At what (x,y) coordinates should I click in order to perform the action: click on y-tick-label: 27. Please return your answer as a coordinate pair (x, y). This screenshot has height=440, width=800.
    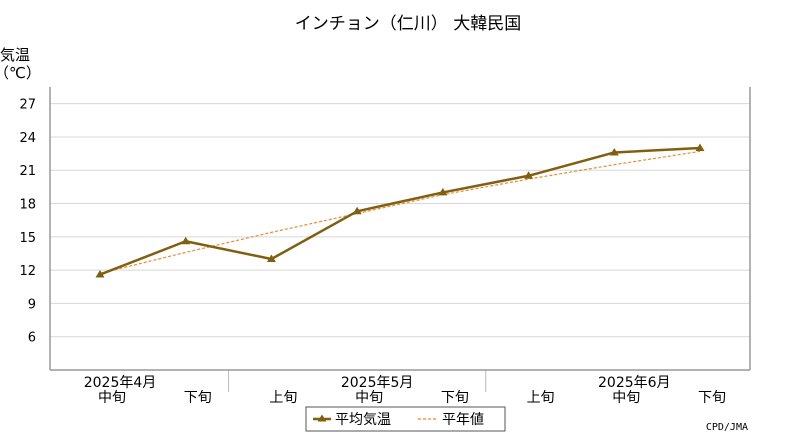
    Looking at the image, I should click on (27, 105).